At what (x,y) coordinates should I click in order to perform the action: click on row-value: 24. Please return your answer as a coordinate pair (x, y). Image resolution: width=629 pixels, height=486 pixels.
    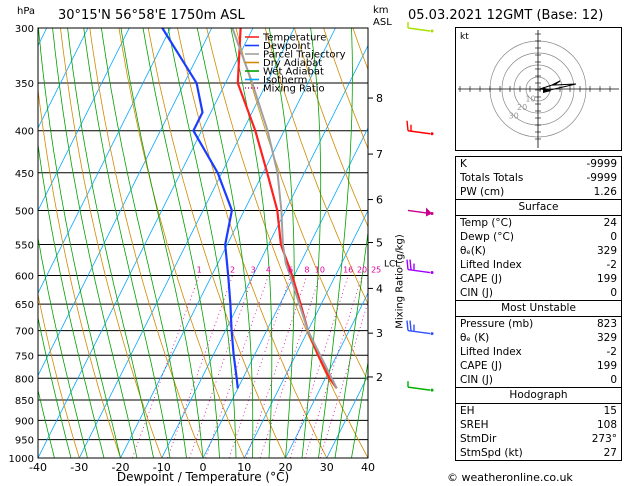
    Looking at the image, I should click on (610, 223).